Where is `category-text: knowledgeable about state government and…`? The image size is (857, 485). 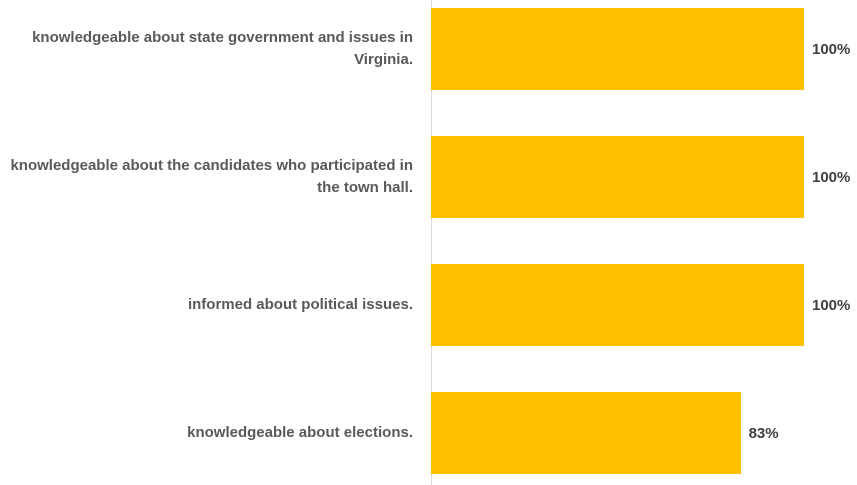 category-text: knowledgeable about state government and… is located at coordinates (222, 48).